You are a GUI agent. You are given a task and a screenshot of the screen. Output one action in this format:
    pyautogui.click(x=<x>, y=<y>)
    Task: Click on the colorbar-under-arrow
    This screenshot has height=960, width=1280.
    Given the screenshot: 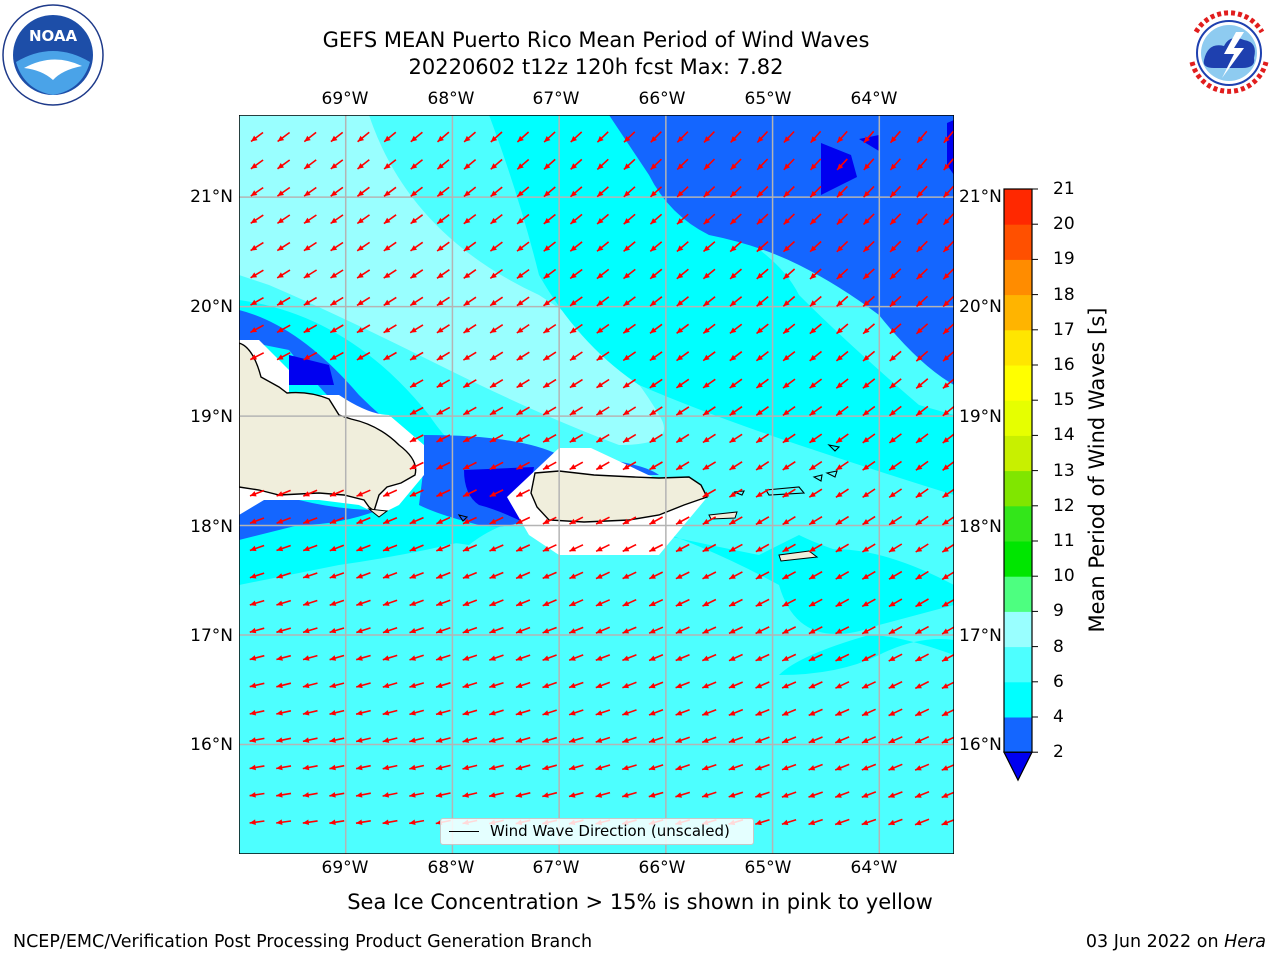 What is the action you would take?
    pyautogui.click(x=1018, y=766)
    